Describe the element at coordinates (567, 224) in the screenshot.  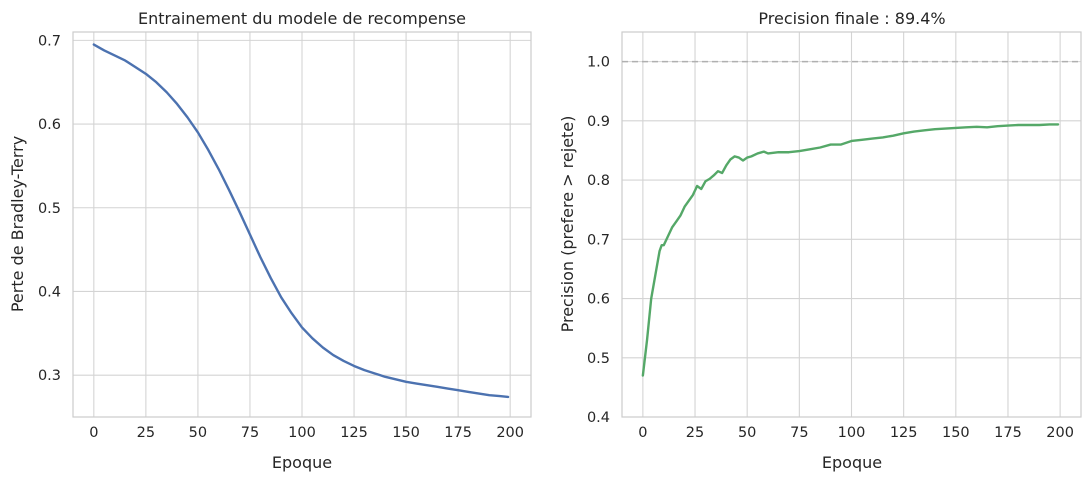
I see `precision-chart-ylabel: Precision (prefere > rejete)` at that location.